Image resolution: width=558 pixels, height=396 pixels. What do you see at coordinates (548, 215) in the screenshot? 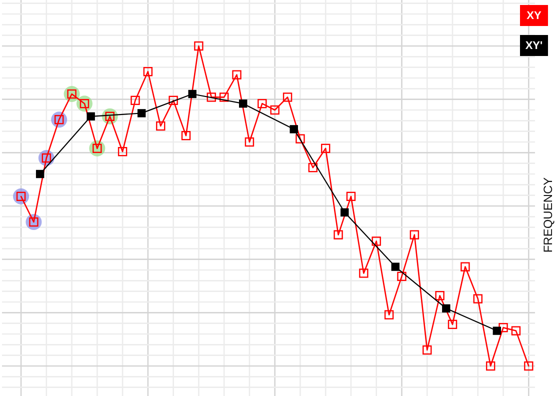
I see `y-axis-title: FREQUENCY` at bounding box center [548, 215].